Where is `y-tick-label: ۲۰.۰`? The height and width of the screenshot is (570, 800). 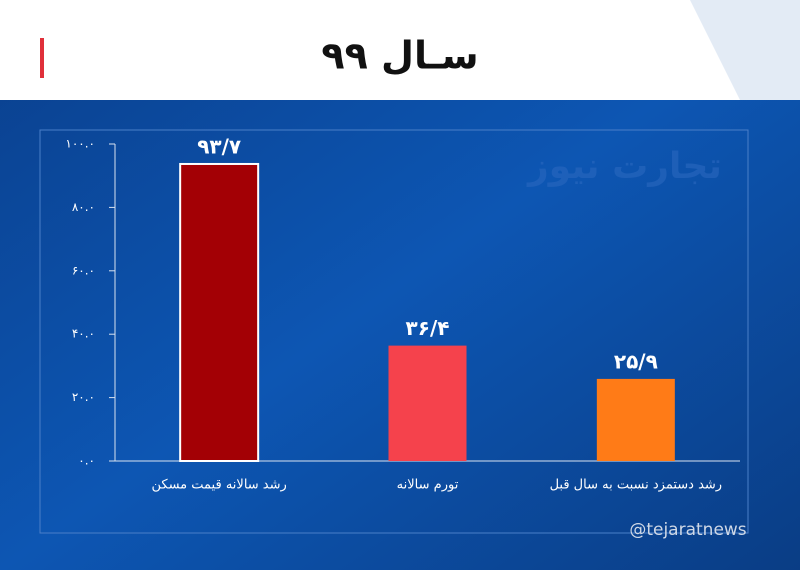
y-tick-label: ۲۰.۰ is located at coordinates (83, 397).